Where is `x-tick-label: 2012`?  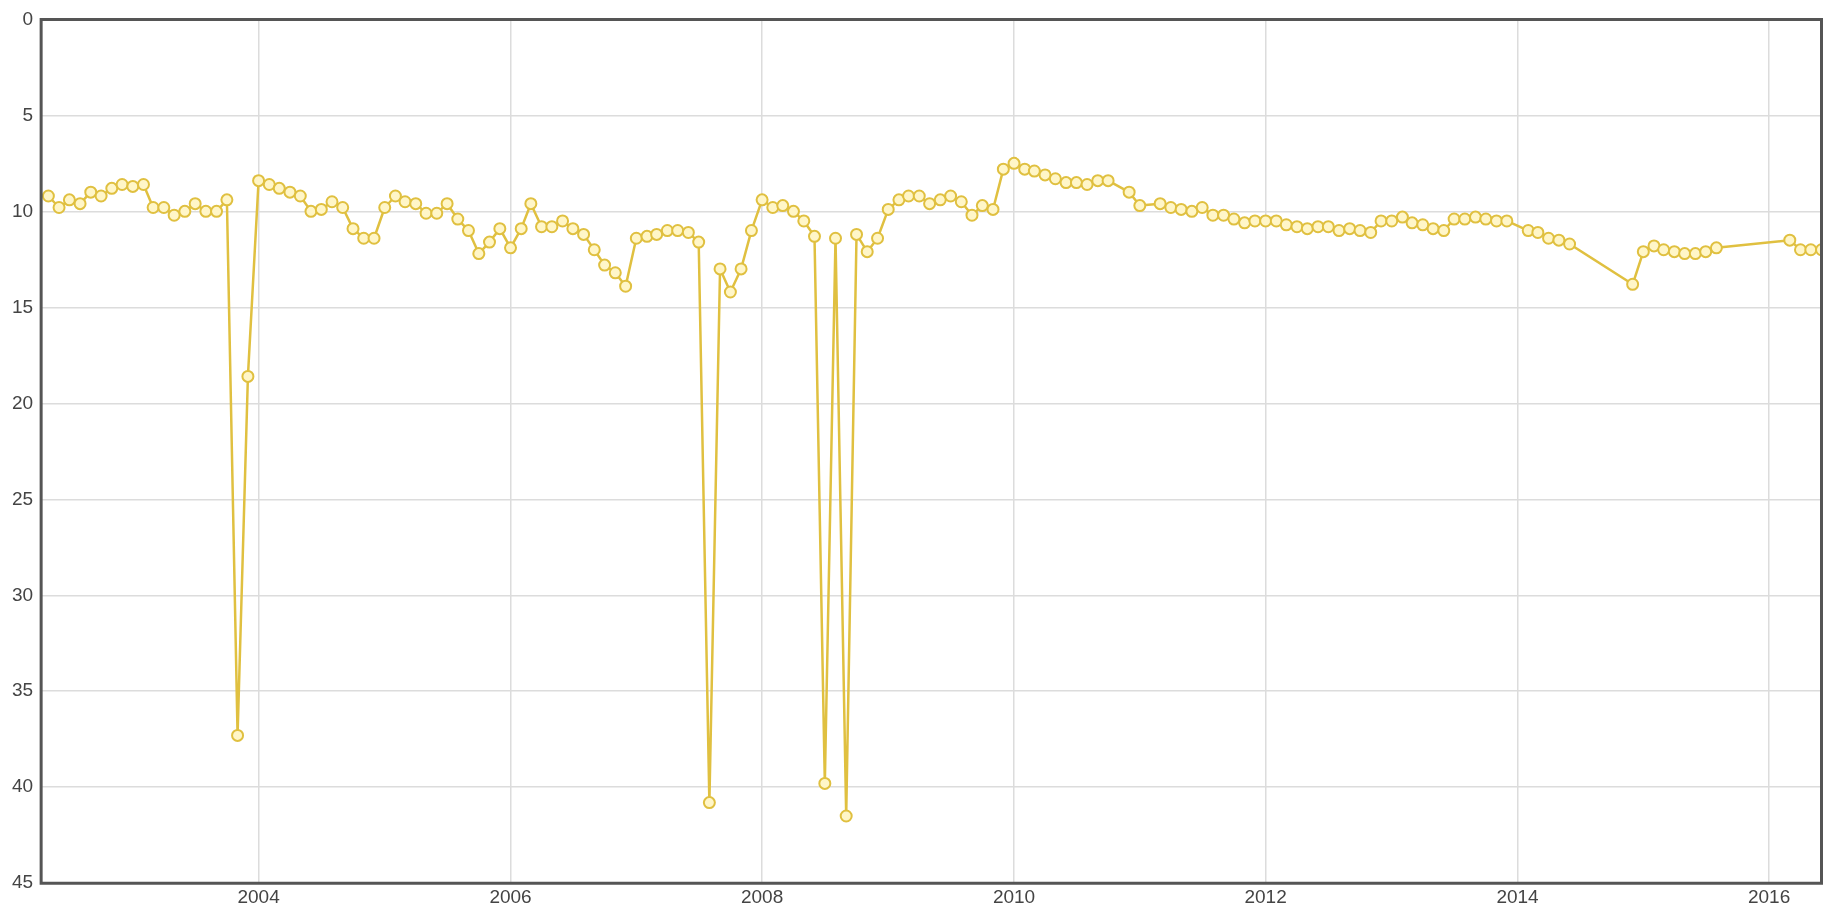
x-tick-label: 2012 is located at coordinates (1265, 896).